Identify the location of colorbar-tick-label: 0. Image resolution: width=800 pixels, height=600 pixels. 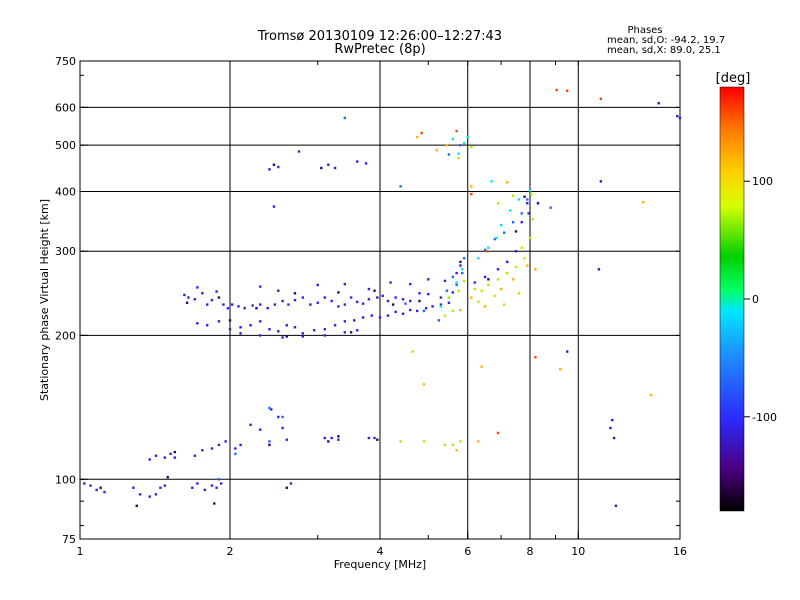
(755, 299).